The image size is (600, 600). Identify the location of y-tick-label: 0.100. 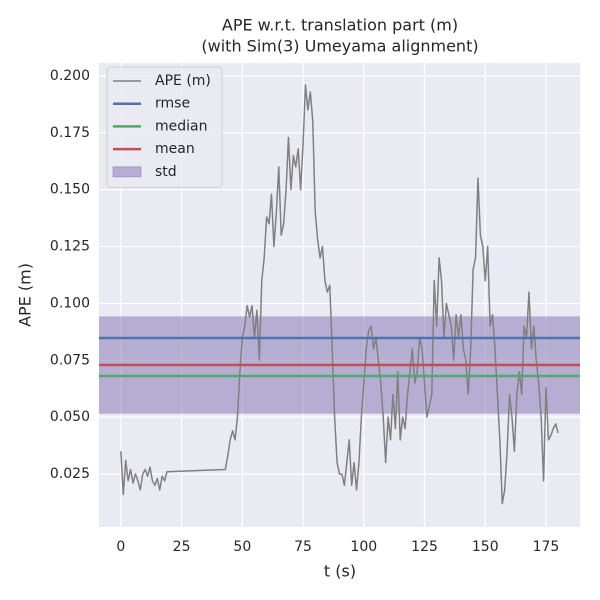
(70, 303).